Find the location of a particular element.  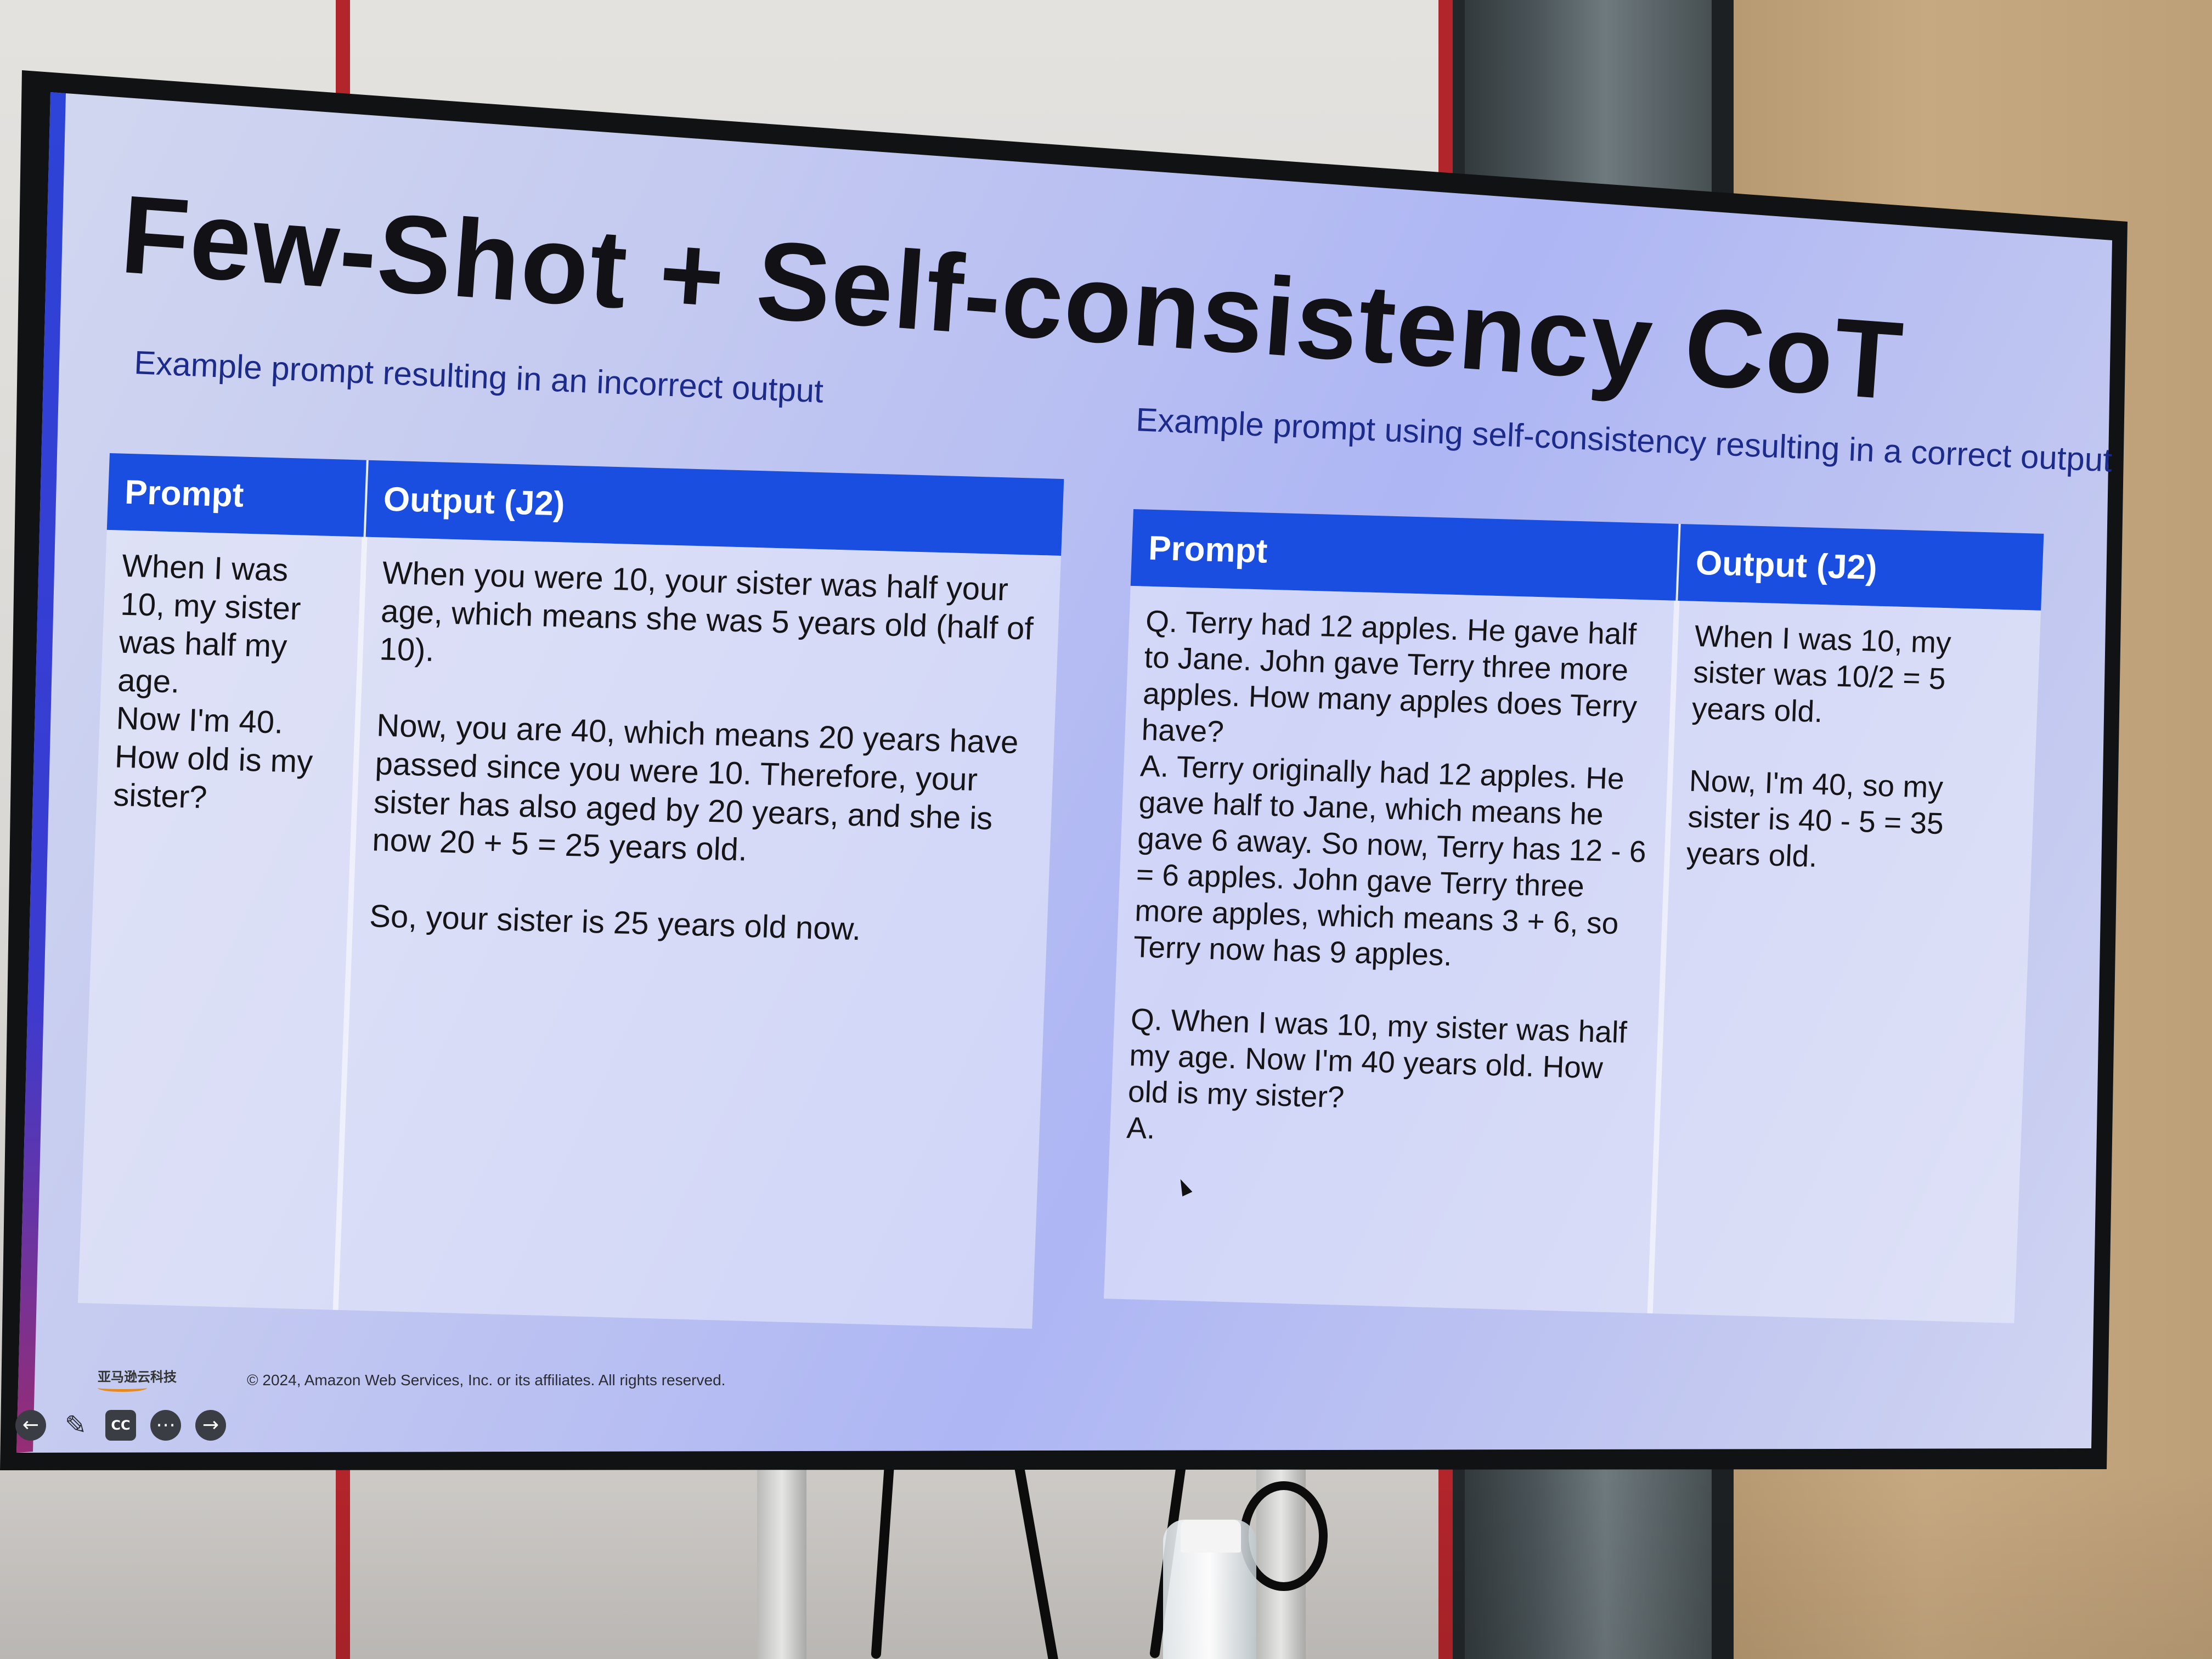

tv-stand-pole is located at coordinates (782, 1559).